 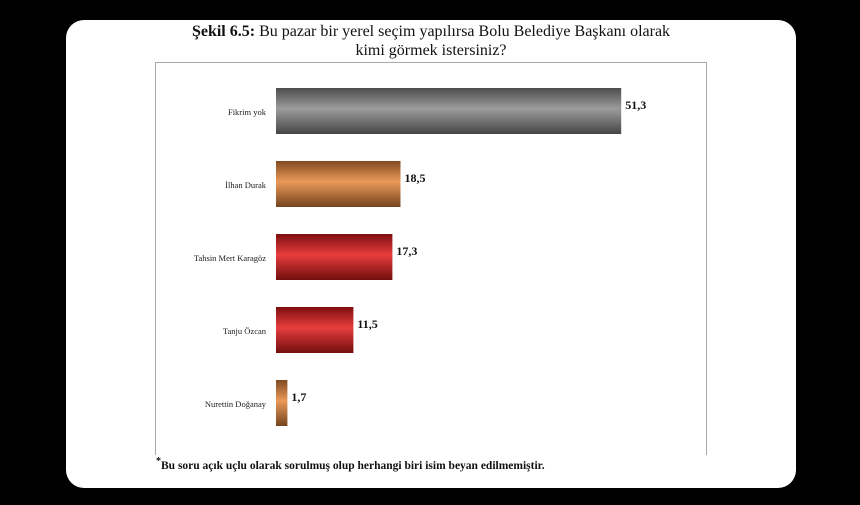 What do you see at coordinates (246, 185) in the screenshot?
I see `category-label: İlhan Durak` at bounding box center [246, 185].